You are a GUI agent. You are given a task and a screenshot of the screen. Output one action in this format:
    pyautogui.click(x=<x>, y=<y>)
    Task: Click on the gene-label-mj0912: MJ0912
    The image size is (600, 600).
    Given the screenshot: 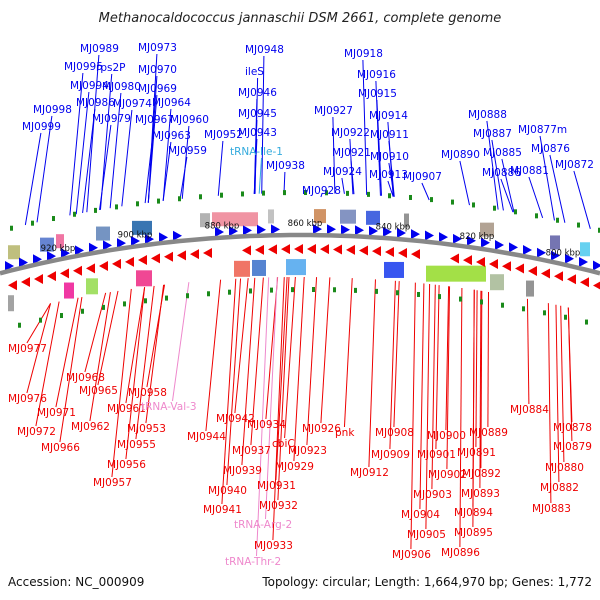 What is the action you would take?
    pyautogui.click(x=369, y=473)
    